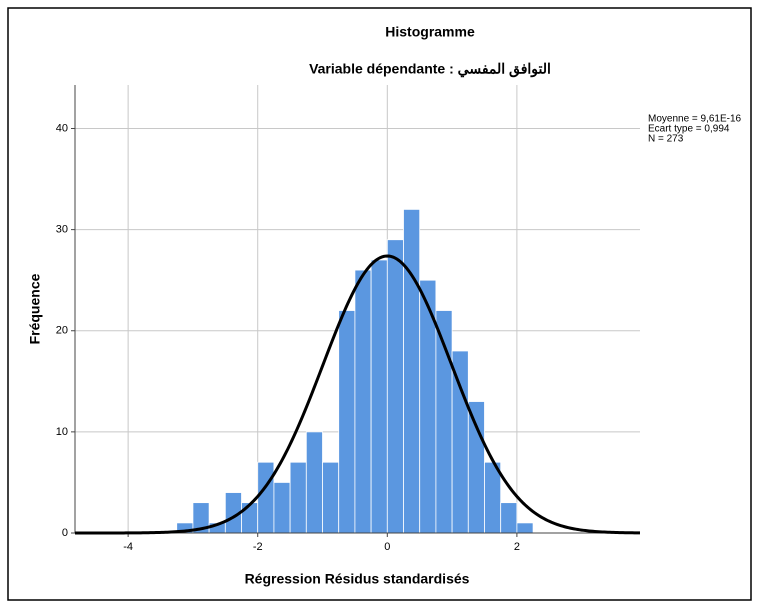  Describe the element at coordinates (430, 32) in the screenshot. I see `chart-title: Histogramme` at that location.